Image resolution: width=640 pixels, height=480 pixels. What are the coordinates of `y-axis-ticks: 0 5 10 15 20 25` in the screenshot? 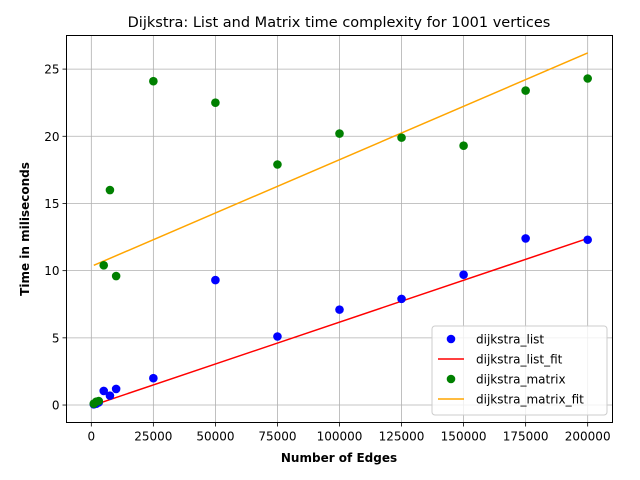 It's located at (55, 238).